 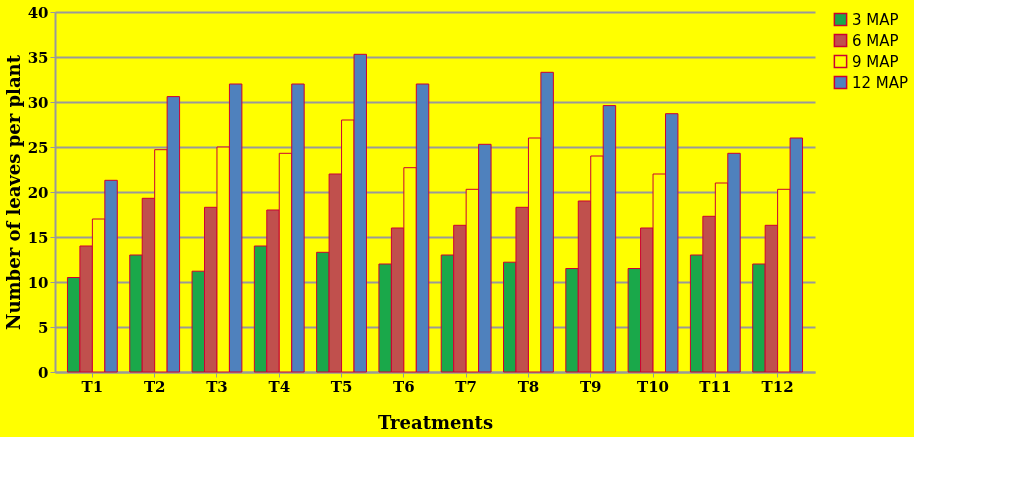 What do you see at coordinates (404, 386) in the screenshot?
I see `x-tick-label: T6` at bounding box center [404, 386].